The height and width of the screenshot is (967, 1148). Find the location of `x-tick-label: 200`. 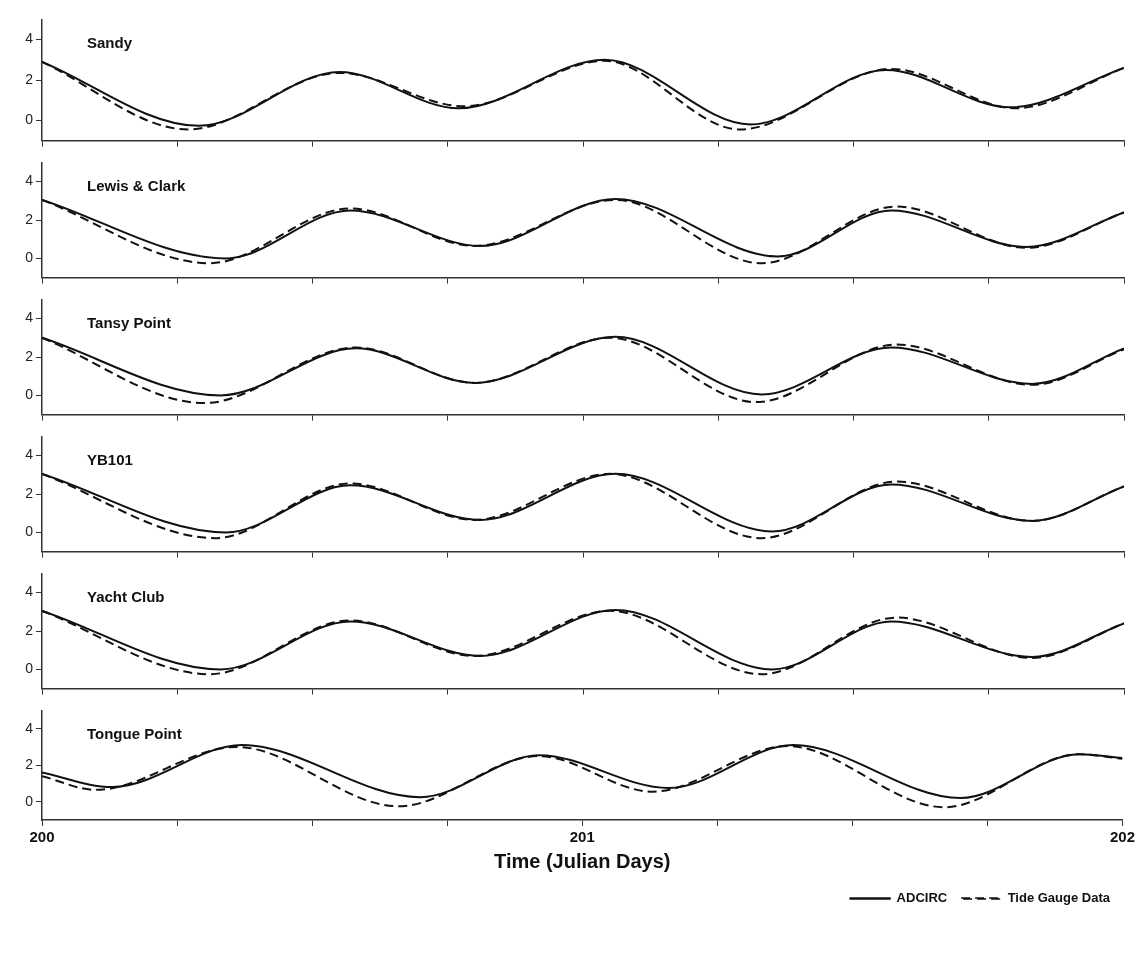

x-tick-label: 200 is located at coordinates (42, 837).